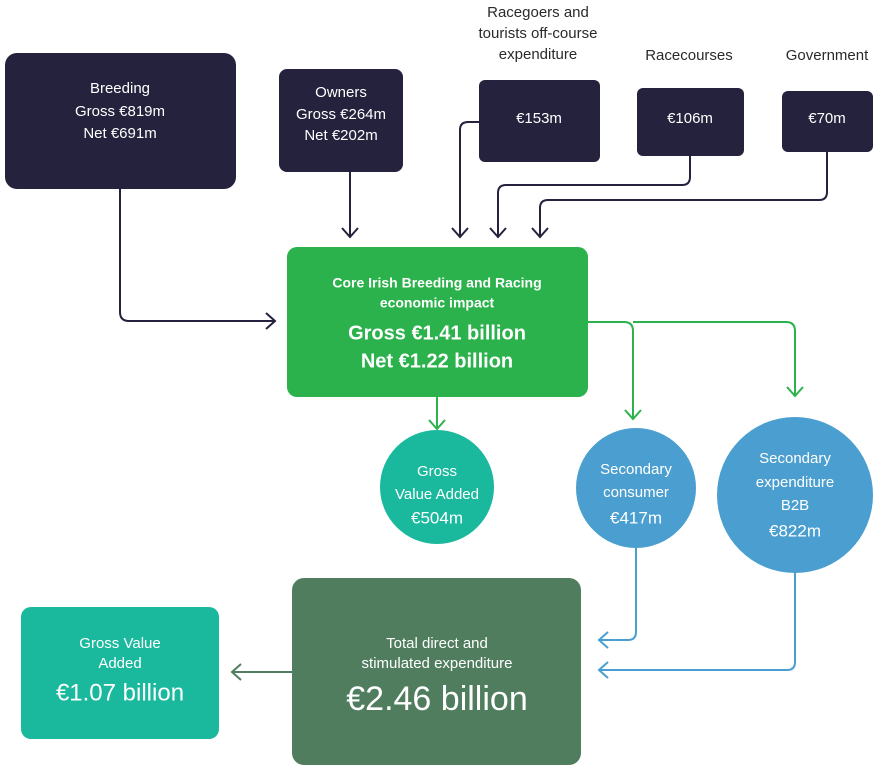 The height and width of the screenshot is (772, 880). I want to click on label: Net €691m, so click(119, 133).